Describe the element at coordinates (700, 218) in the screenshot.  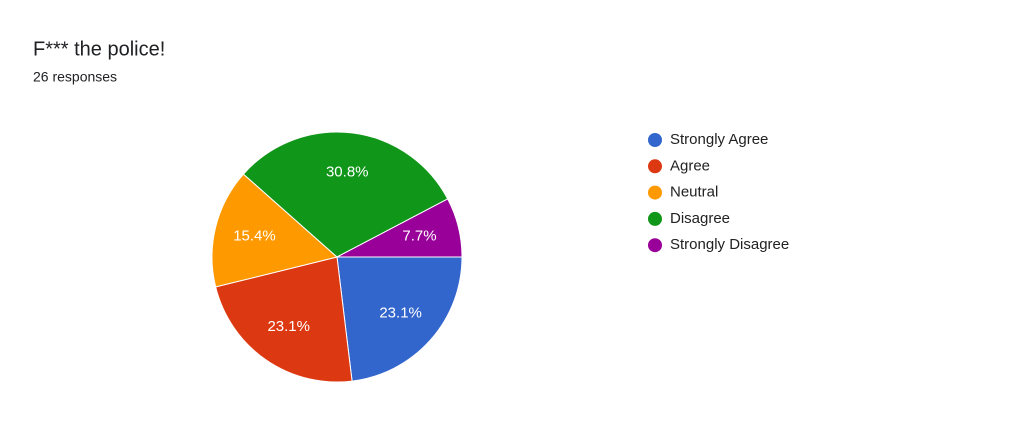
I see `legend-label: Disagree` at that location.